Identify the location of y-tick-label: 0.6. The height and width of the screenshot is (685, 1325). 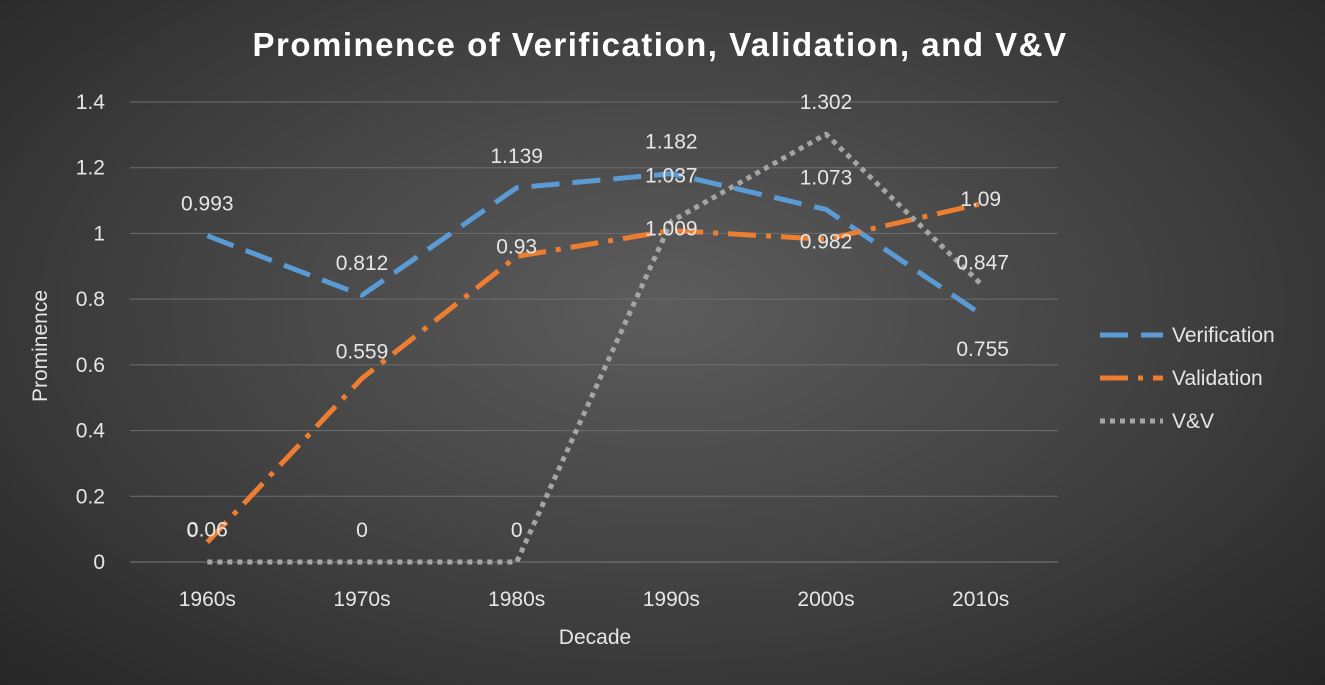
(90, 365).